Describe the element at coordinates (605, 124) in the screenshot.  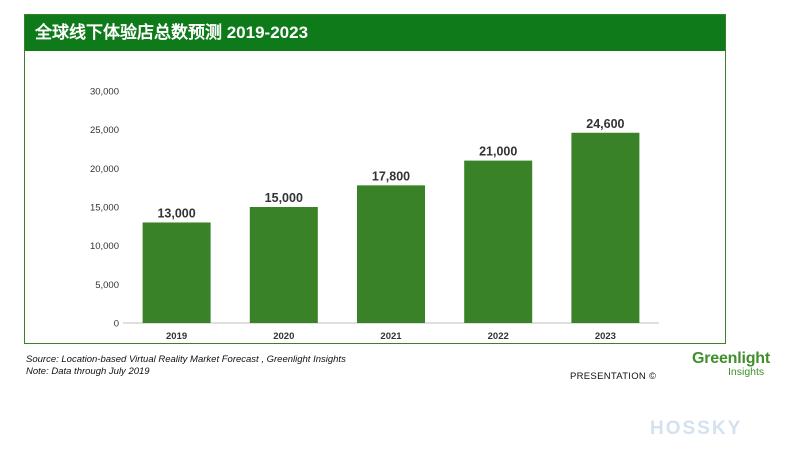
I see `data-label-2023: 24,600` at that location.